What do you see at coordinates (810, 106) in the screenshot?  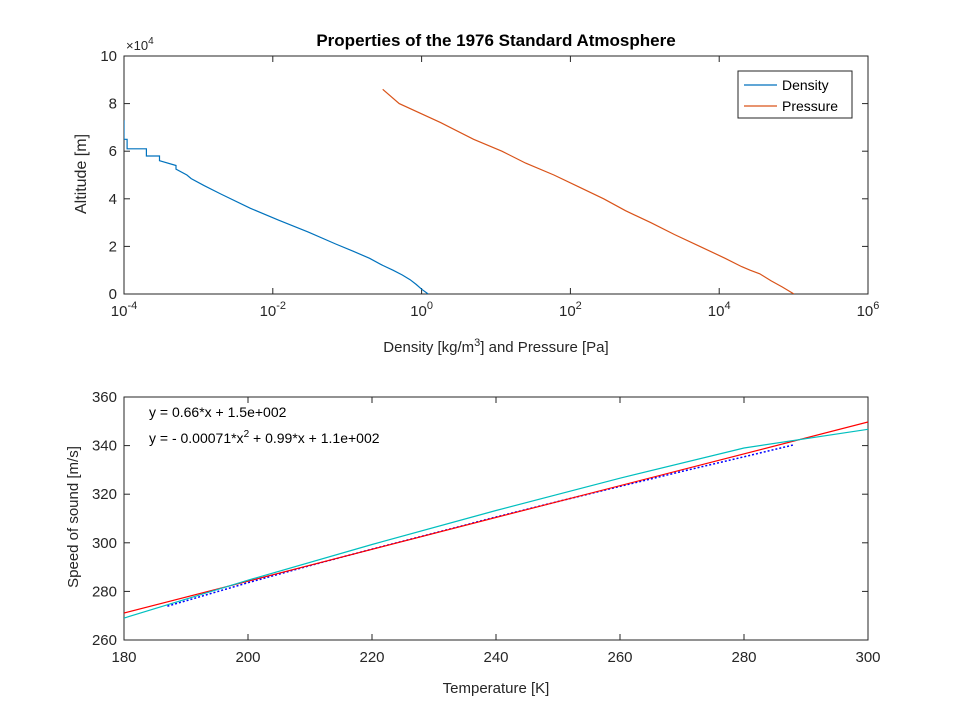 I see `legend-pressure-label: Pressure` at bounding box center [810, 106].